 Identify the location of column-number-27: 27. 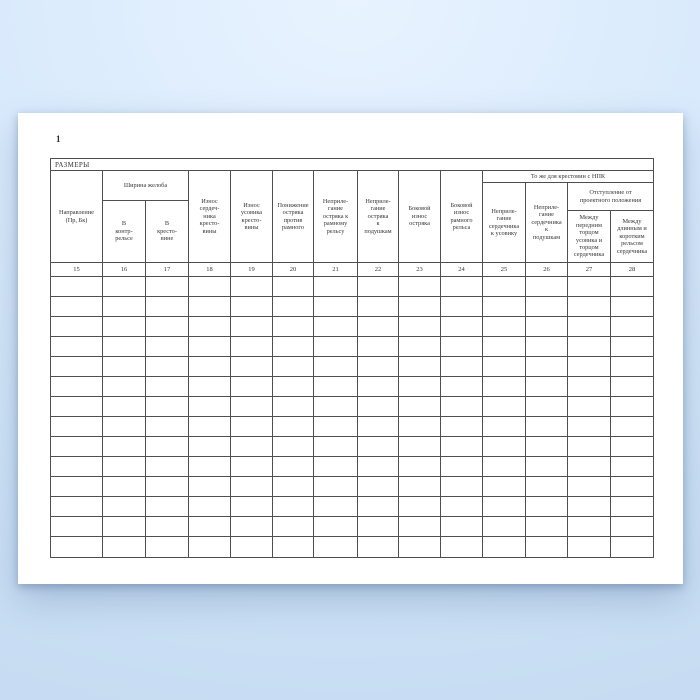
(589, 270).